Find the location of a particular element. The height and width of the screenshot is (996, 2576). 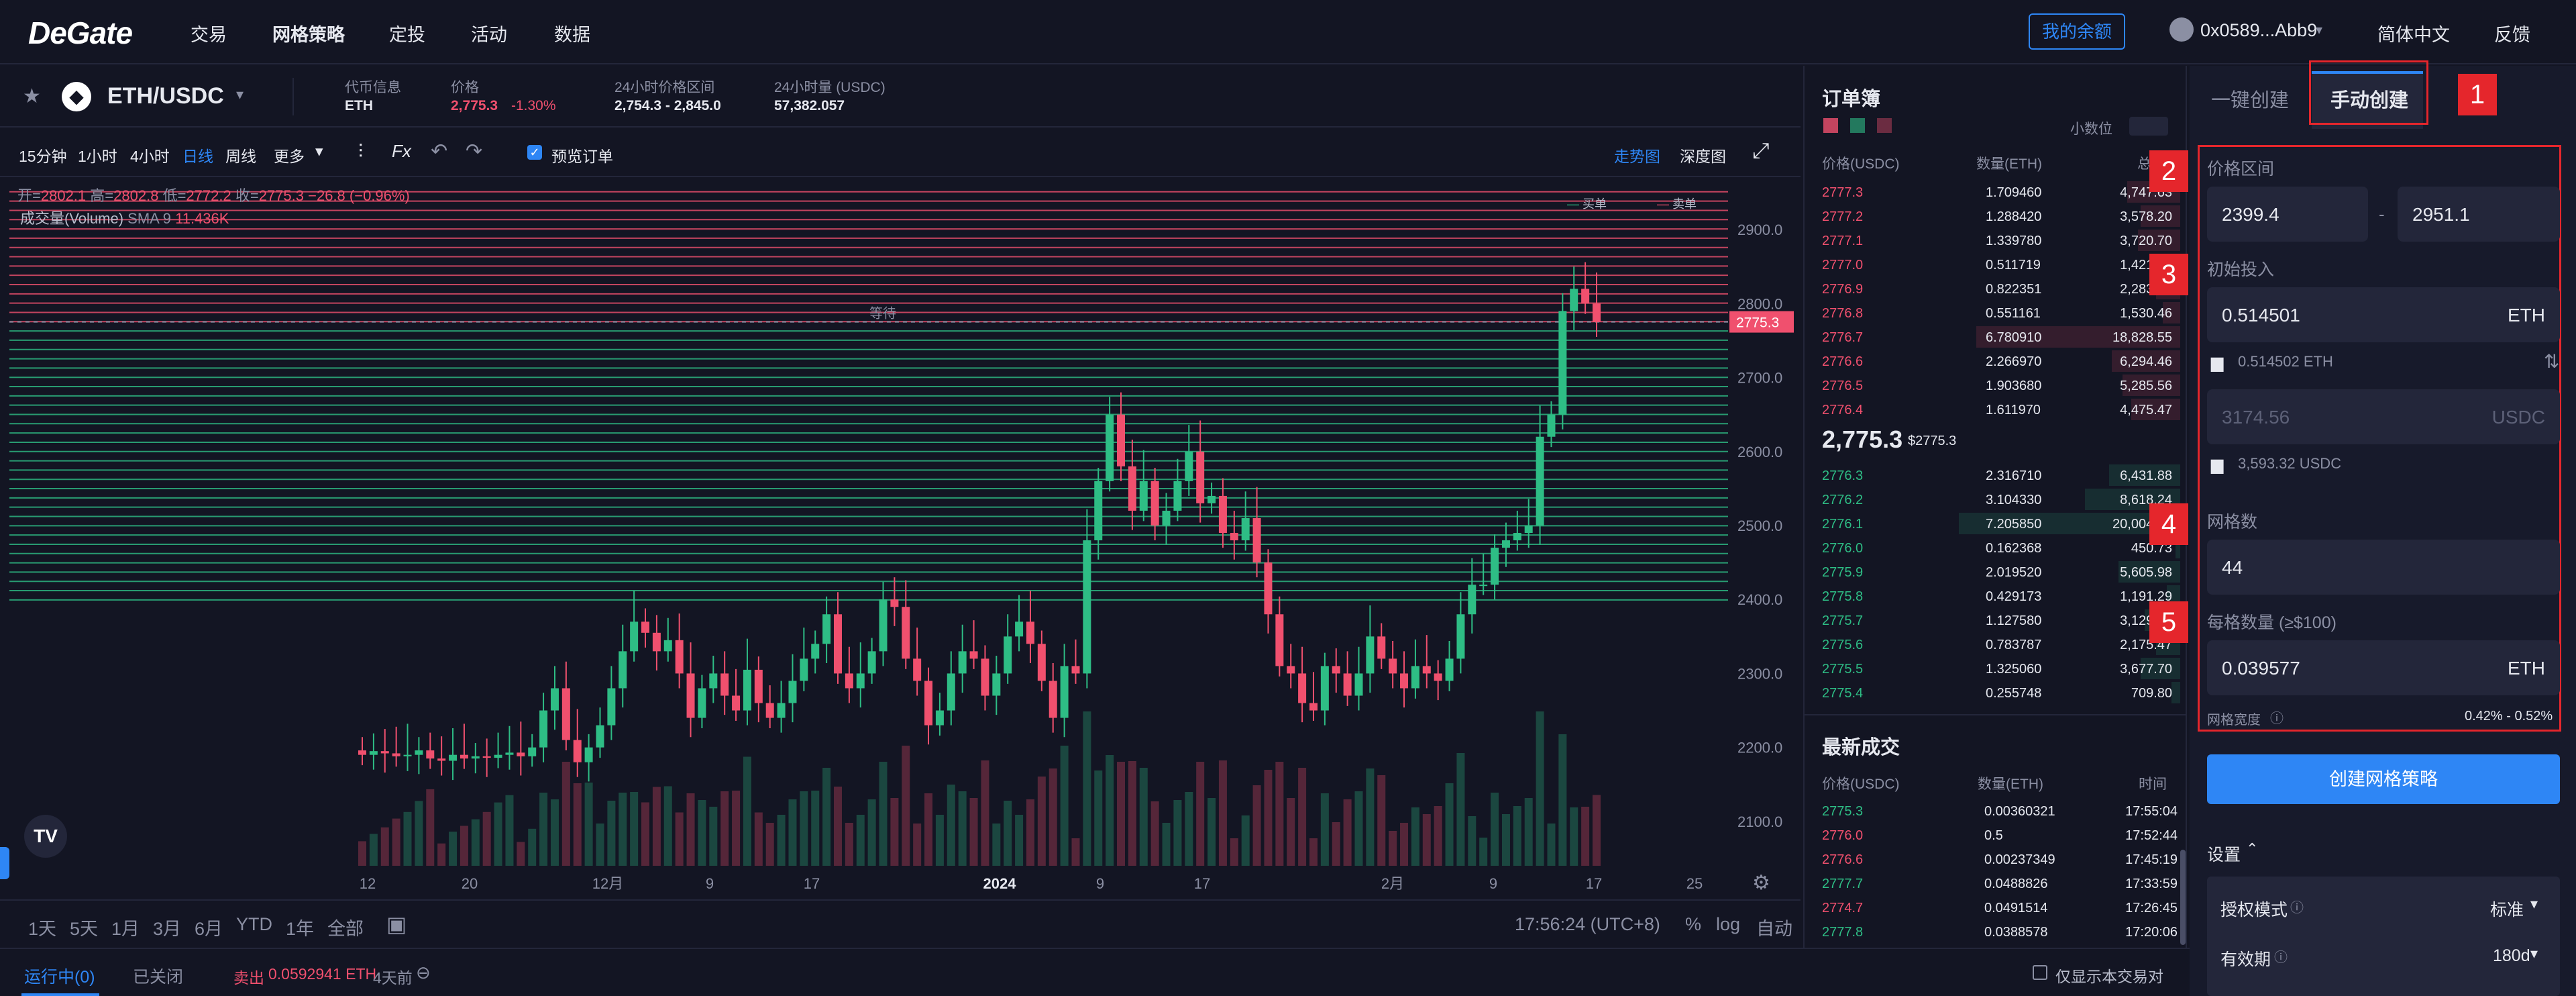

create-grid-button: 创建网格策略 is located at coordinates (2383, 779).